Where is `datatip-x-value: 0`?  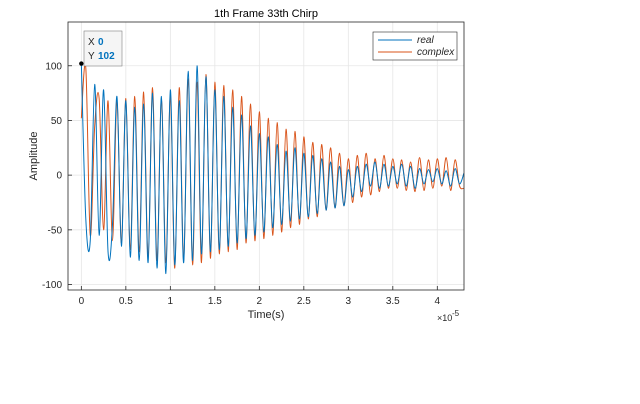
datatip-x-value: 0 is located at coordinates (101, 42).